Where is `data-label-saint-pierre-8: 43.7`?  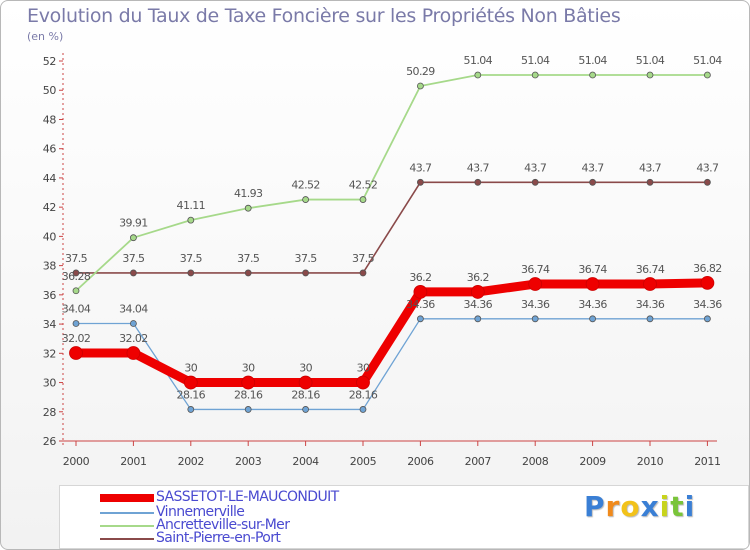 data-label-saint-pierre-8: 43.7 is located at coordinates (535, 167).